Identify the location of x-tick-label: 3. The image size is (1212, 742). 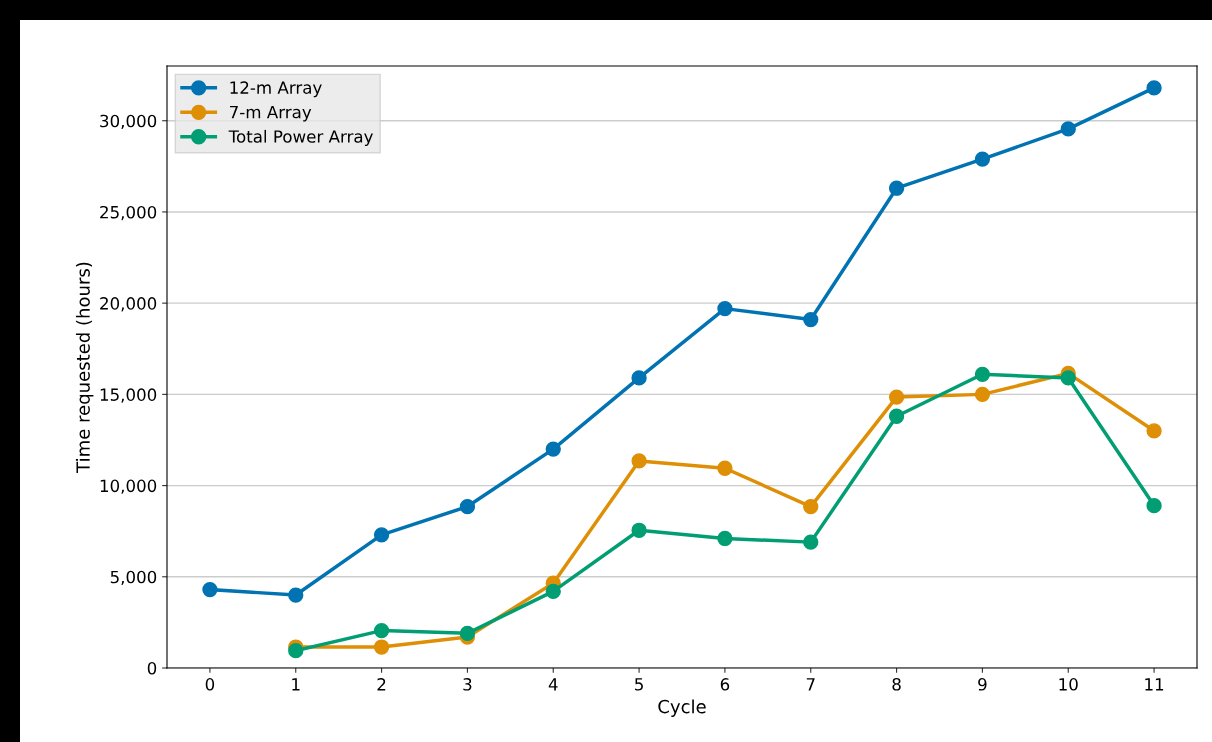
(467, 684).